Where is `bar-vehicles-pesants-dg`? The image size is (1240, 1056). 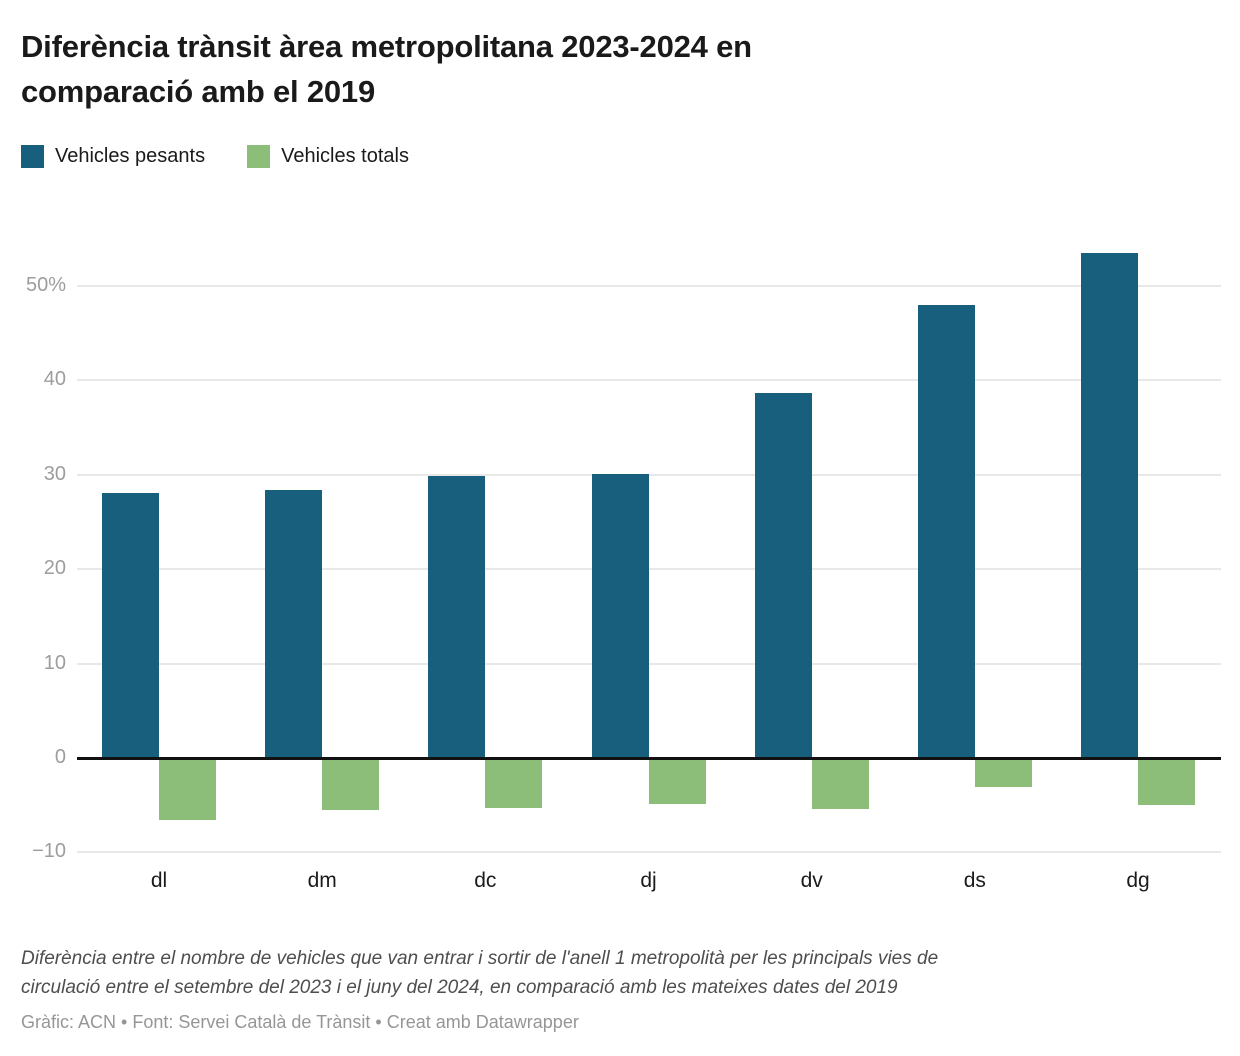
bar-vehicles-pesants-dg is located at coordinates (1109, 505).